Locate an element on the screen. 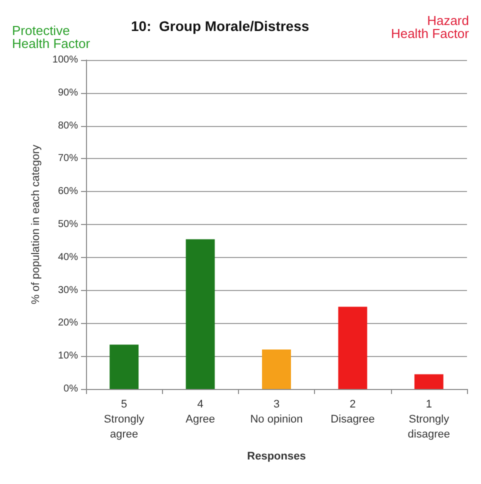  x-tick-label: 1 Strongly disagree is located at coordinates (429, 419).